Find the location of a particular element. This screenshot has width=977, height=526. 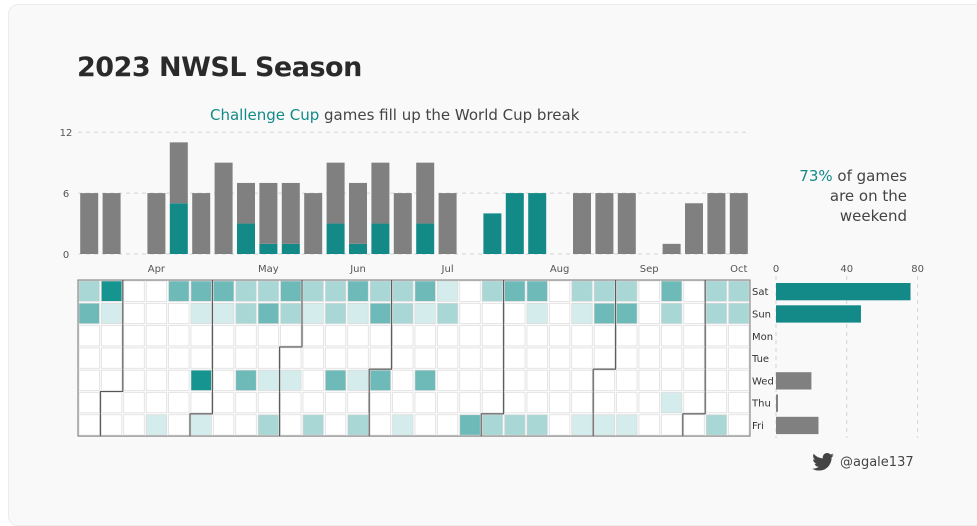

day-label: Sun is located at coordinates (761, 314).